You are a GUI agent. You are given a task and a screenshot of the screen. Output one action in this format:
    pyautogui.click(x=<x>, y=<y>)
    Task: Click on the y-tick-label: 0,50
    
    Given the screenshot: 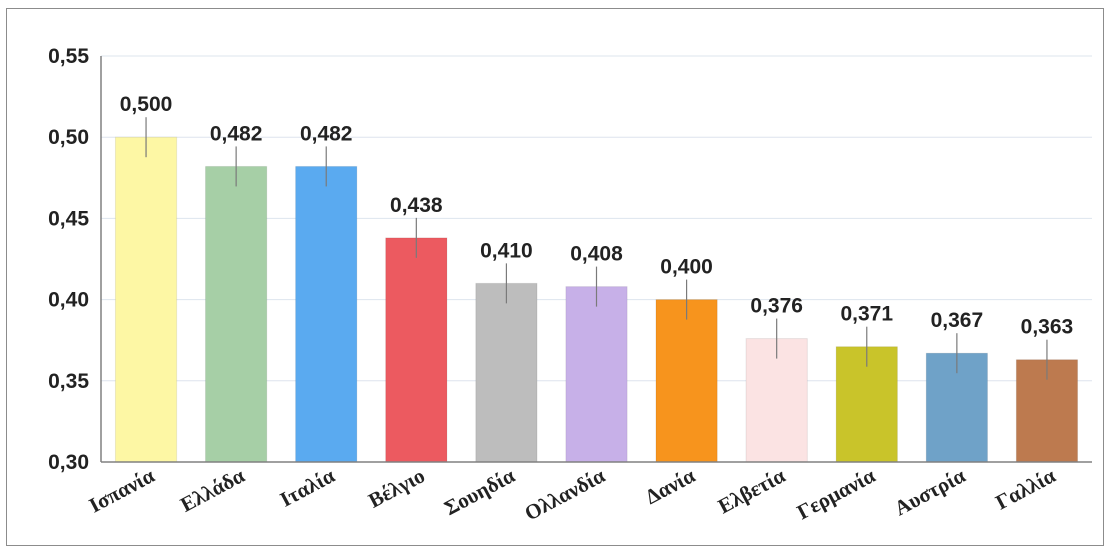 What is the action you would take?
    pyautogui.click(x=68, y=137)
    